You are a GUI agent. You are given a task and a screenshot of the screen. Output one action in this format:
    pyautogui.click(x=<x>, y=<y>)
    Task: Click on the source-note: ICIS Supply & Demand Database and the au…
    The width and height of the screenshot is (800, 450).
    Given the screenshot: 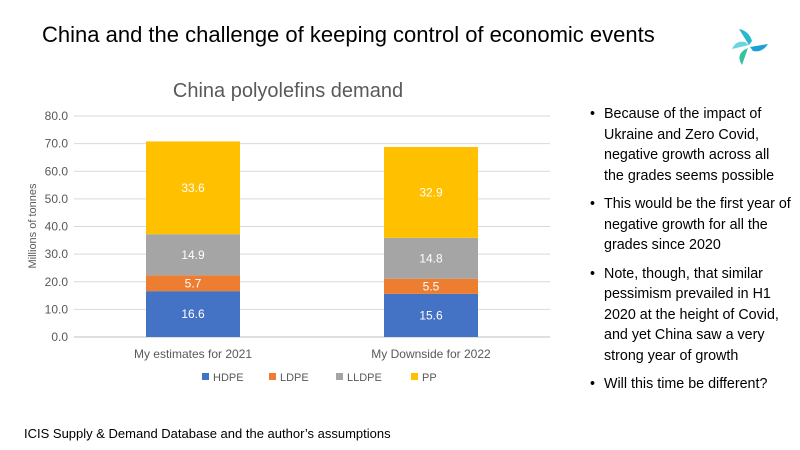 What is the action you would take?
    pyautogui.click(x=207, y=433)
    